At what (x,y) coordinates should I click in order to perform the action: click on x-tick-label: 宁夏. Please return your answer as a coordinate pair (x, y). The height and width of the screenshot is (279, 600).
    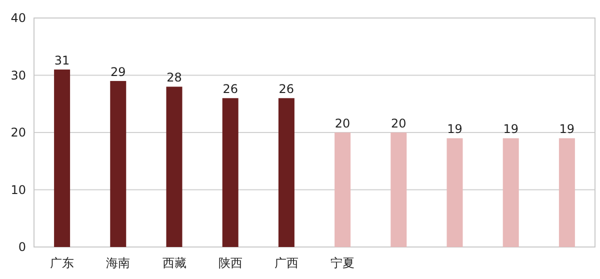
    Looking at the image, I should click on (342, 263).